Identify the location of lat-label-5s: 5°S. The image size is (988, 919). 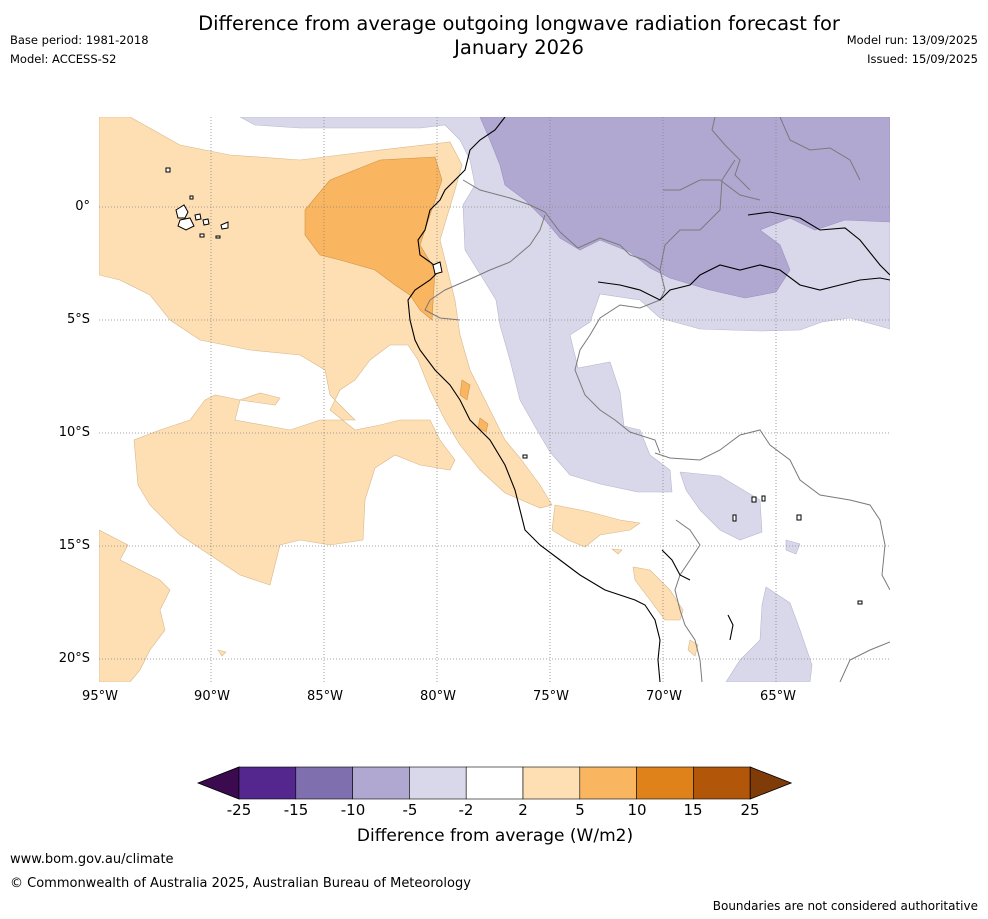
(78, 319).